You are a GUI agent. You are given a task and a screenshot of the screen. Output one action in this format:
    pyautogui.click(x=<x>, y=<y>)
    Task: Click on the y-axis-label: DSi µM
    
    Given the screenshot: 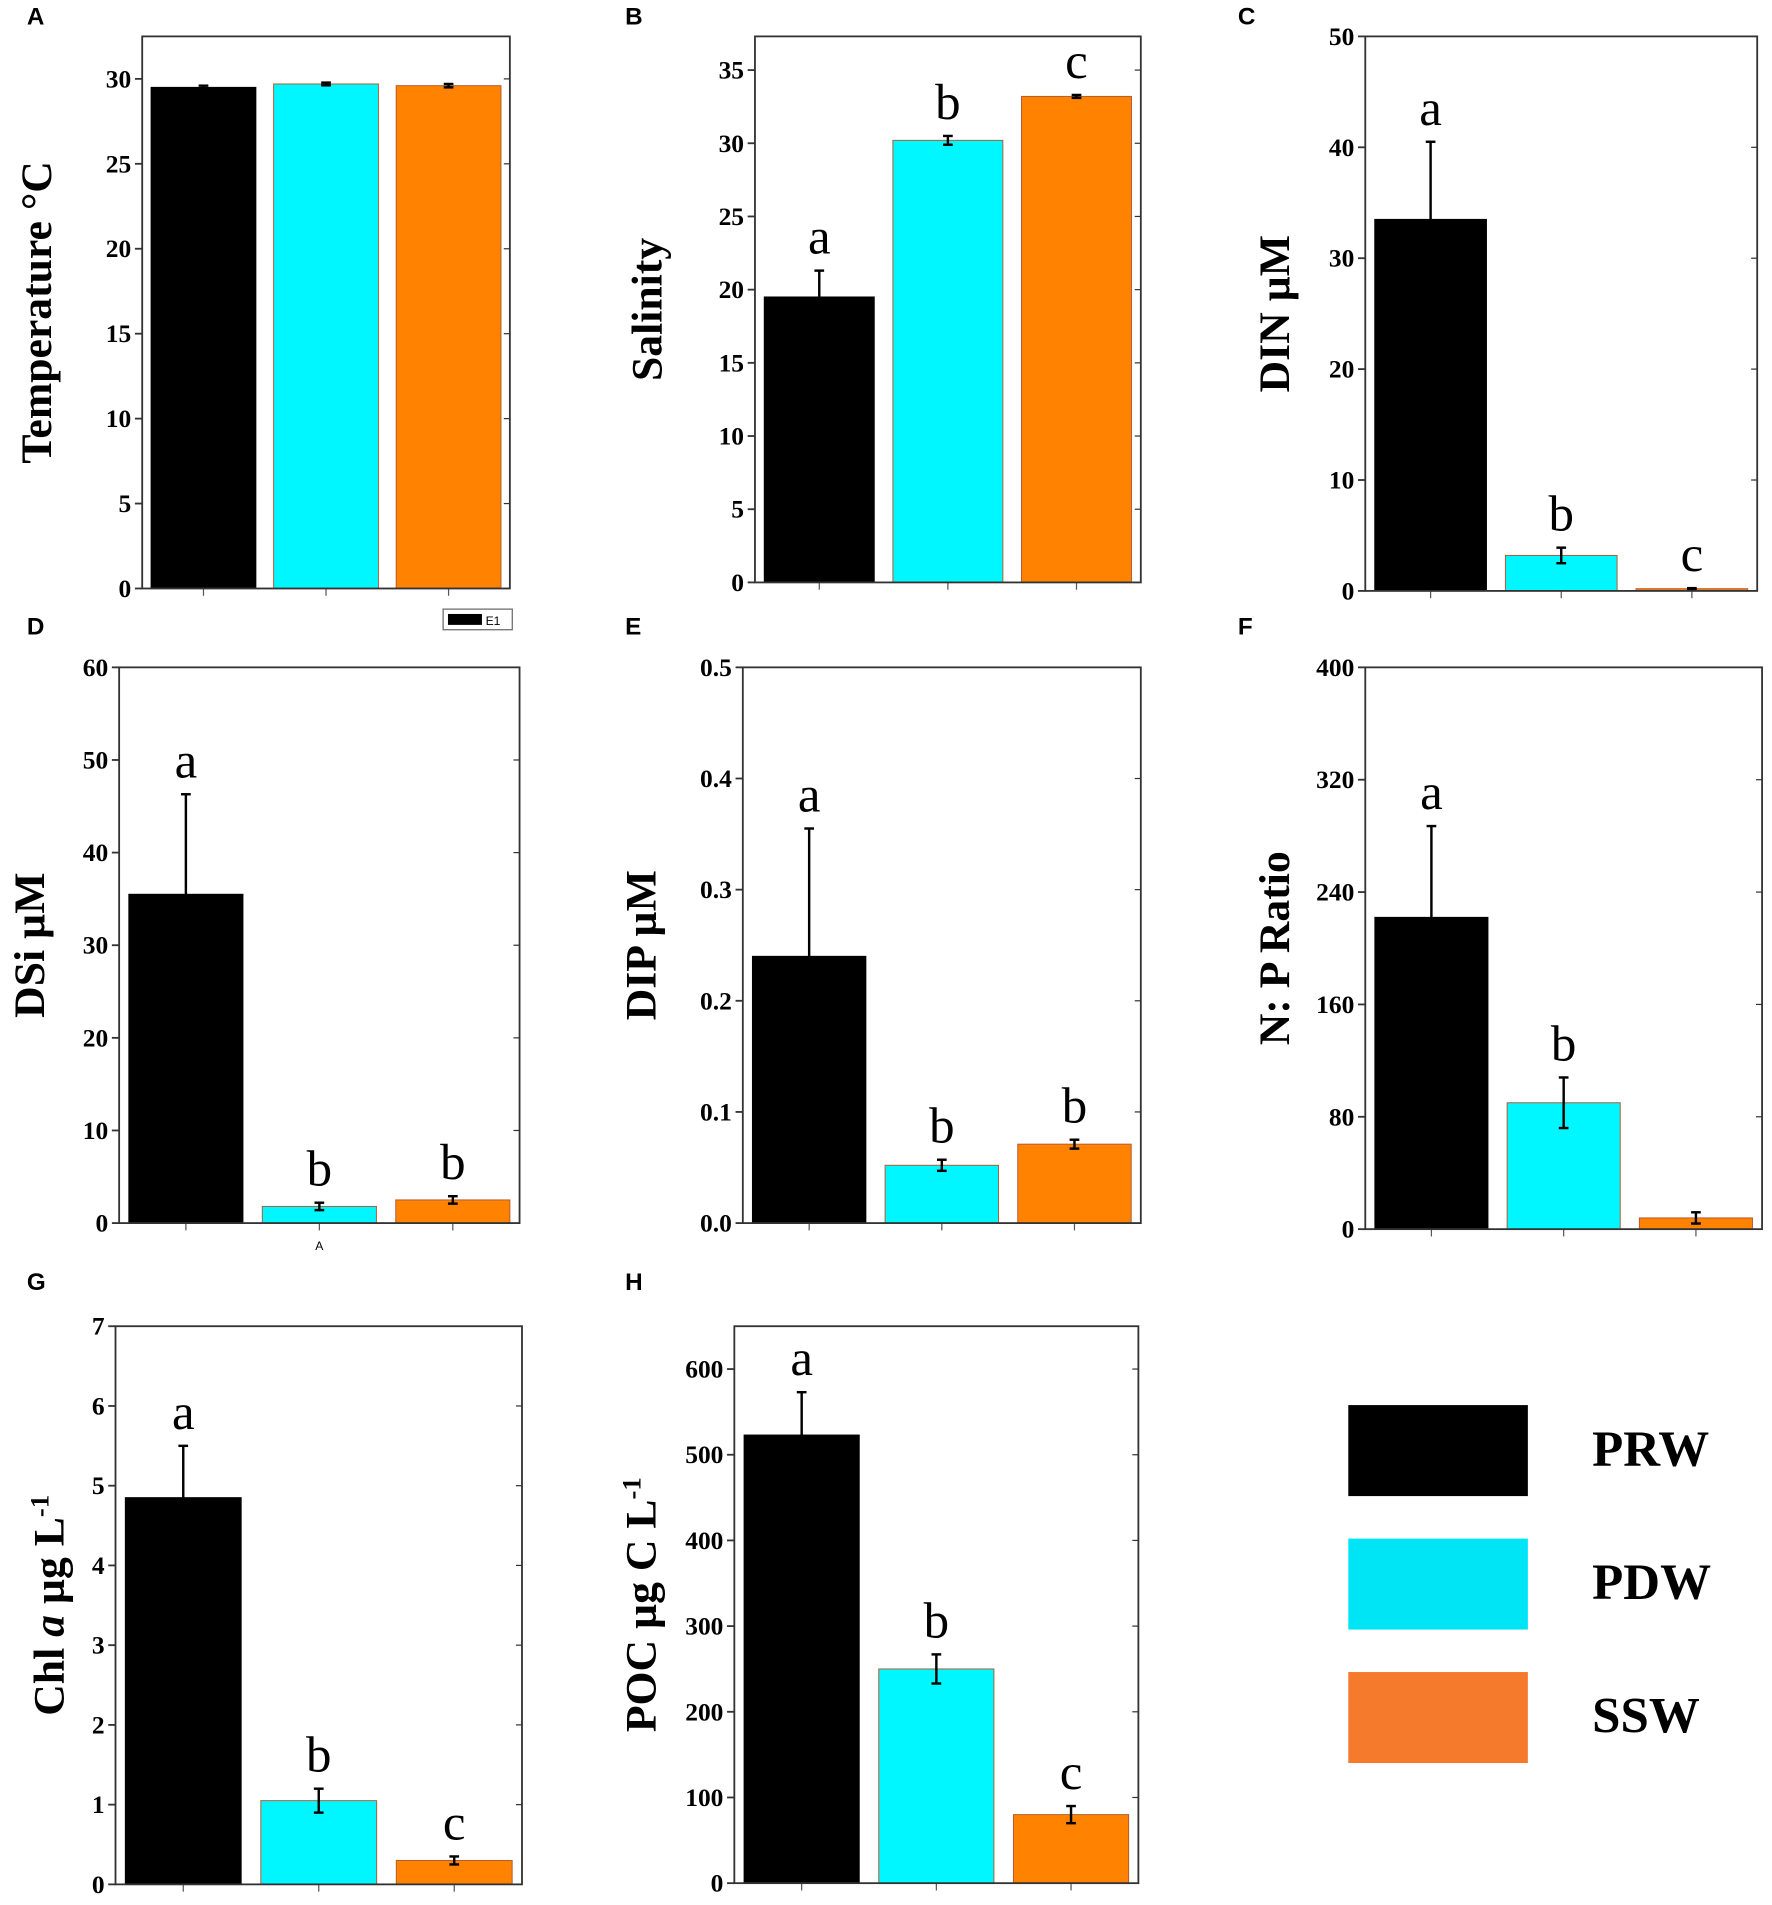 What is the action you would take?
    pyautogui.click(x=30, y=945)
    